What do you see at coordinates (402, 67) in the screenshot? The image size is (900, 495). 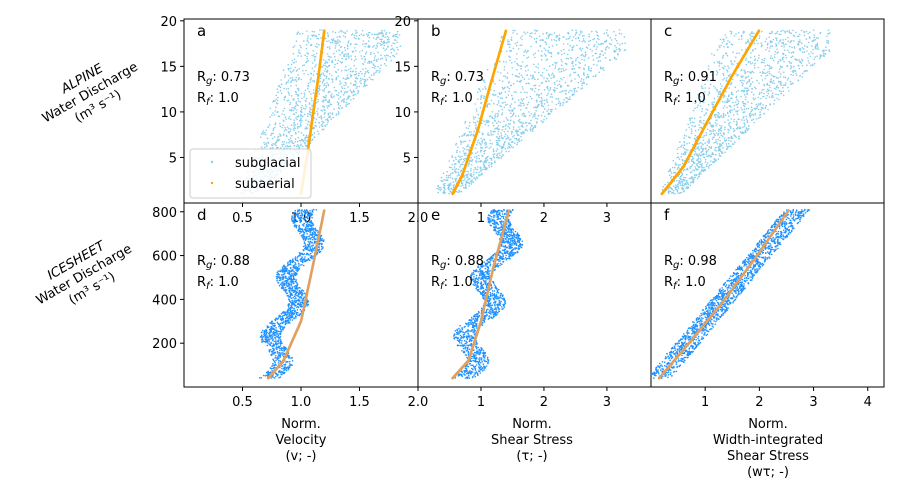 I see `y-tick-label-b: 15` at bounding box center [402, 67].